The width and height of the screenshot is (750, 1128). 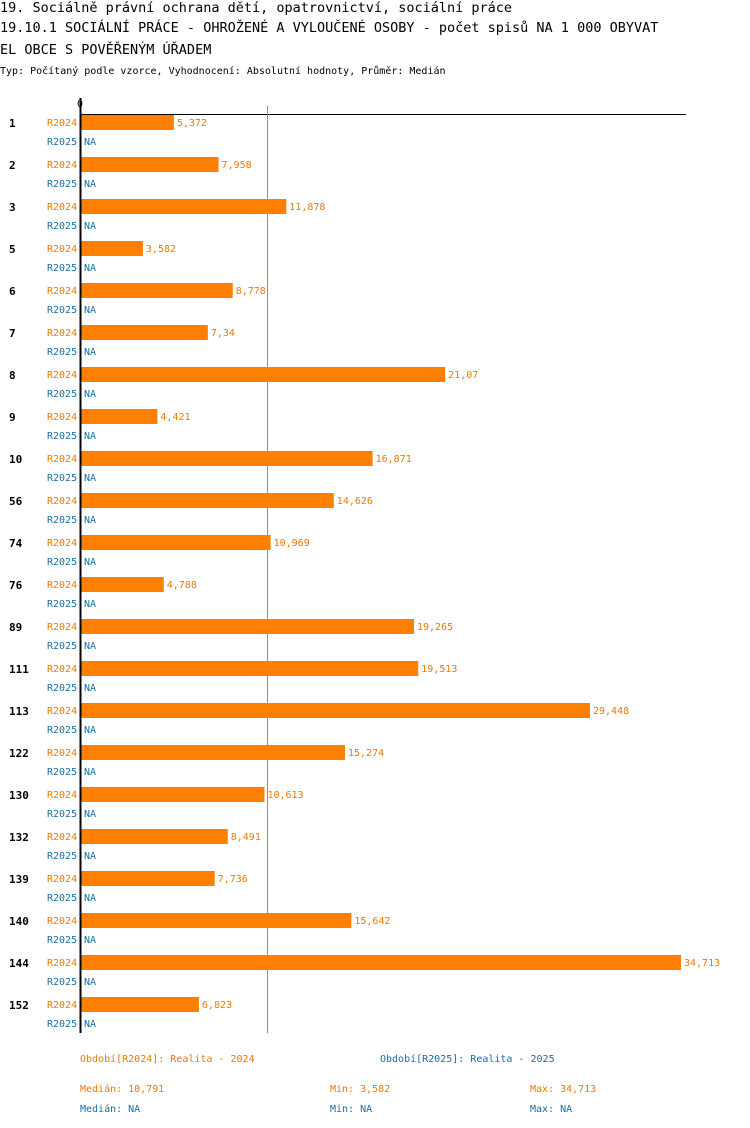 I want to click on bar-value-label-r2024: 7,34, so click(x=223, y=333).